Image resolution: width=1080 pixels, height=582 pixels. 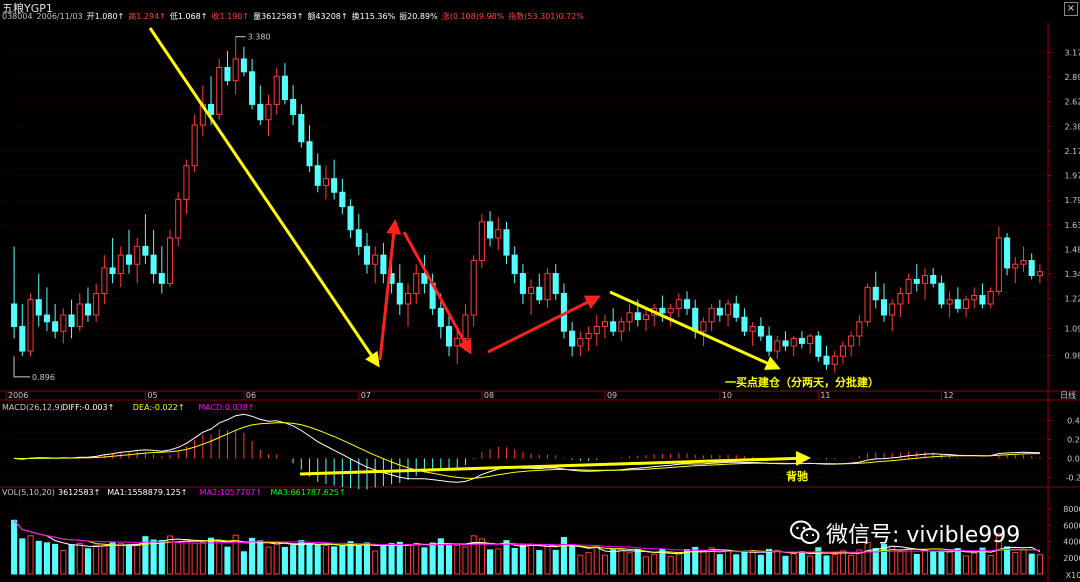 What do you see at coordinates (159, 407) in the screenshot?
I see `macd-legend-item: DEA:-0.022↑` at bounding box center [159, 407].